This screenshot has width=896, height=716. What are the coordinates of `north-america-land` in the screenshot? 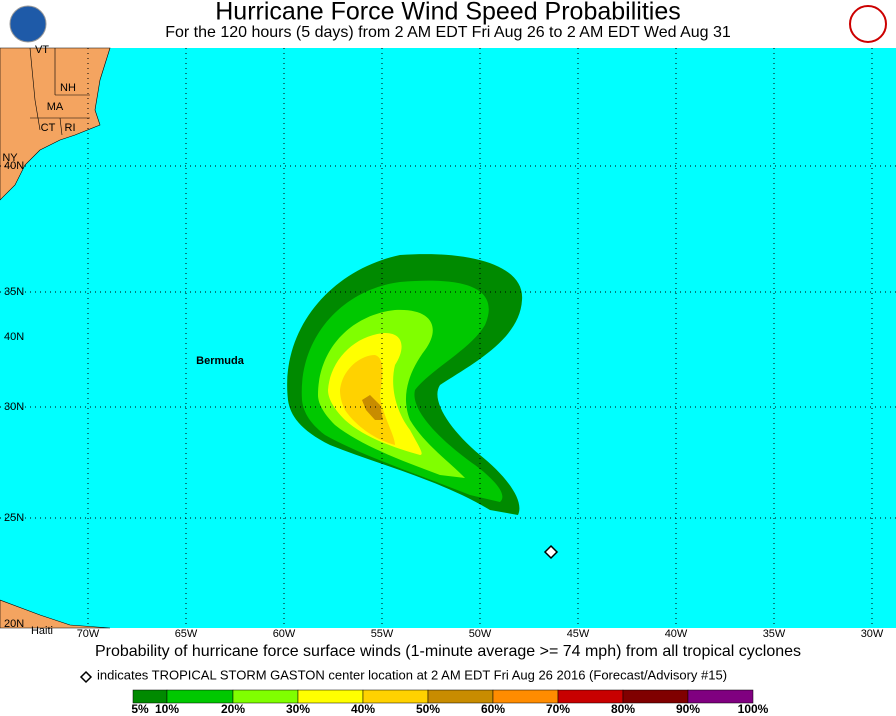 It's located at (55, 124).